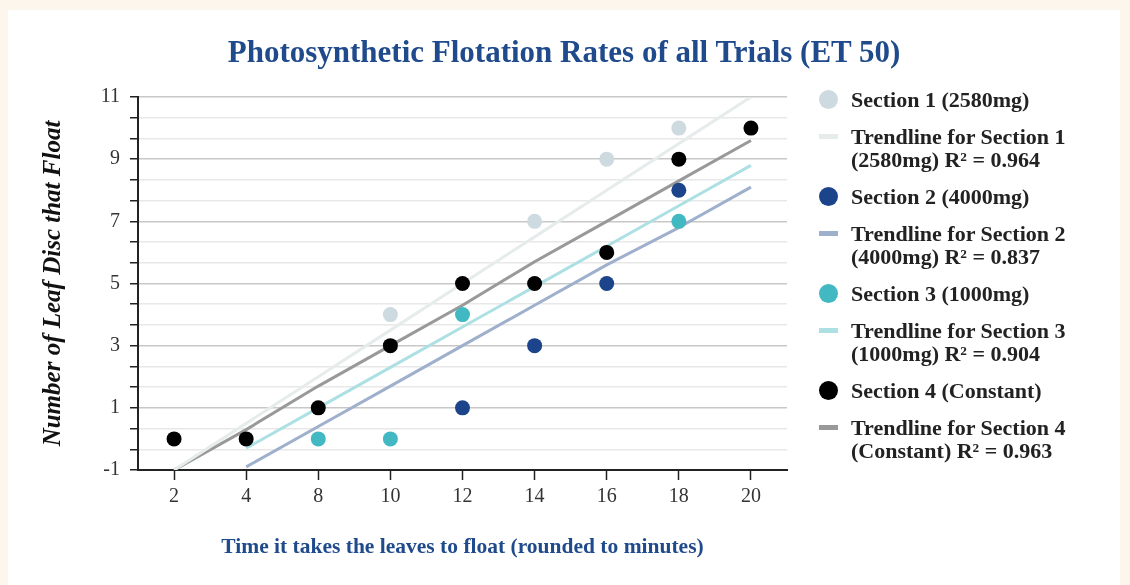  I want to click on legend-label: Section 2 (4000mg), so click(941, 196).